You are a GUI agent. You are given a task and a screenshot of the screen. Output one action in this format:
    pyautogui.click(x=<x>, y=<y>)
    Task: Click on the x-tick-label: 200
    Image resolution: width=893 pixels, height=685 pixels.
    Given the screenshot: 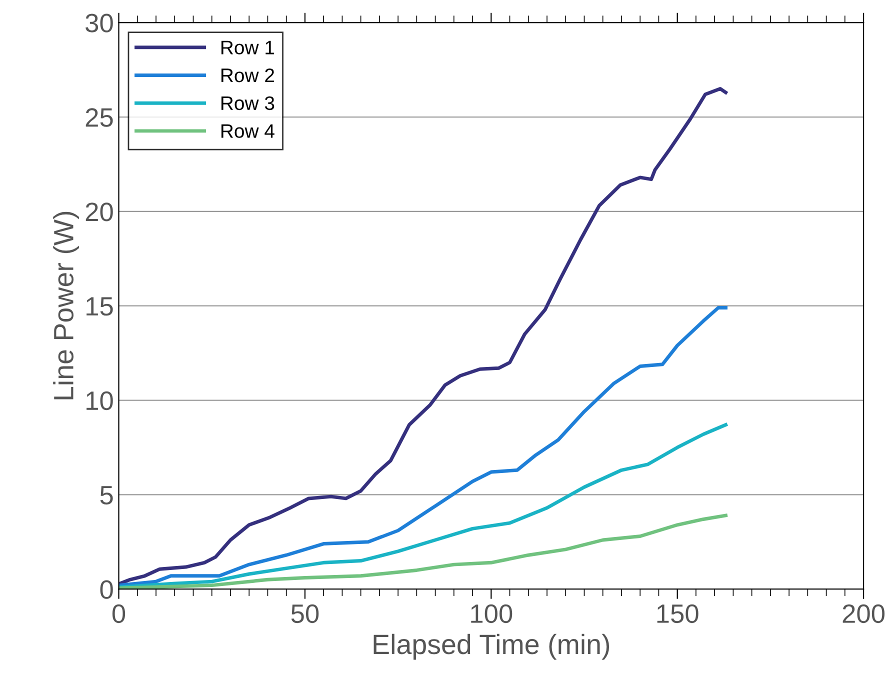 What is the action you would take?
    pyautogui.click(x=863, y=614)
    